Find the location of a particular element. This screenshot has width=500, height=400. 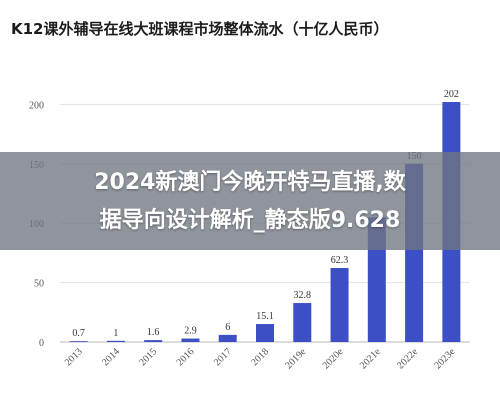

value-label-2020e: 62.3 is located at coordinates (340, 260).